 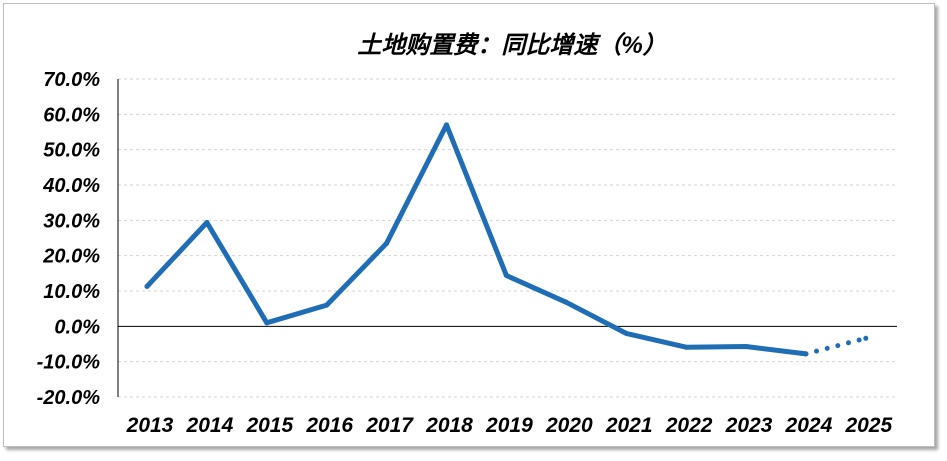 What do you see at coordinates (150, 425) in the screenshot?
I see `x-tick-label: 2013` at bounding box center [150, 425].